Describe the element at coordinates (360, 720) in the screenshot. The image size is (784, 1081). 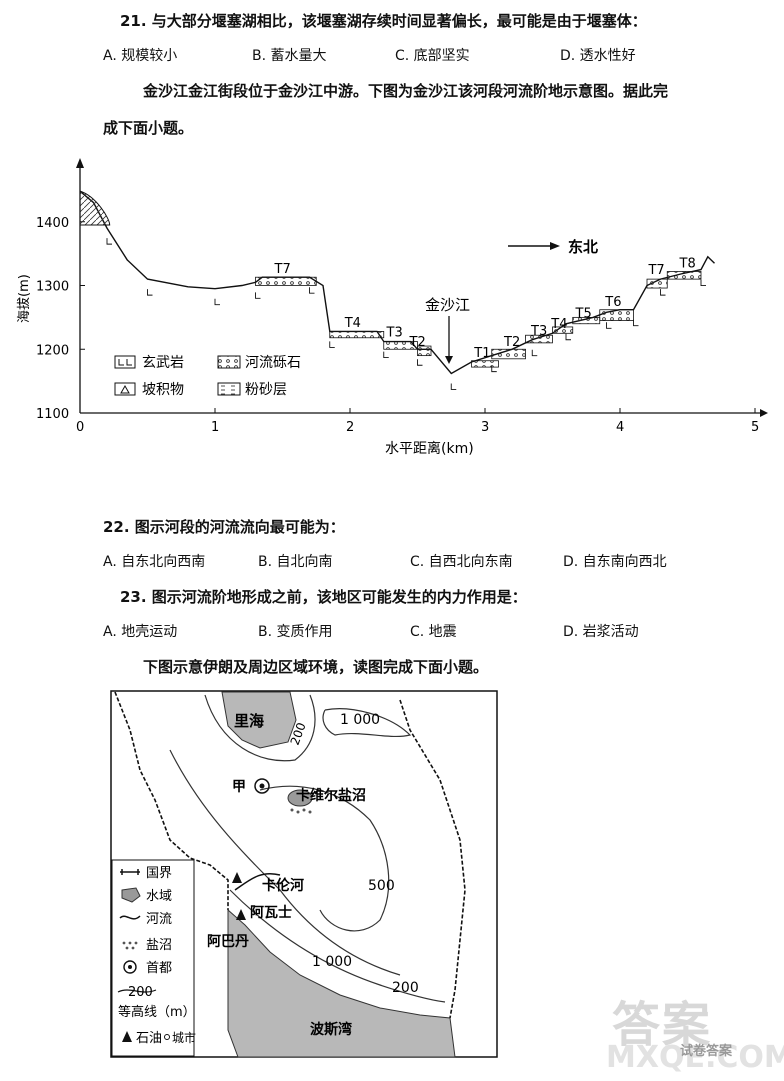
I see `c1000-top-label: 1 000` at that location.